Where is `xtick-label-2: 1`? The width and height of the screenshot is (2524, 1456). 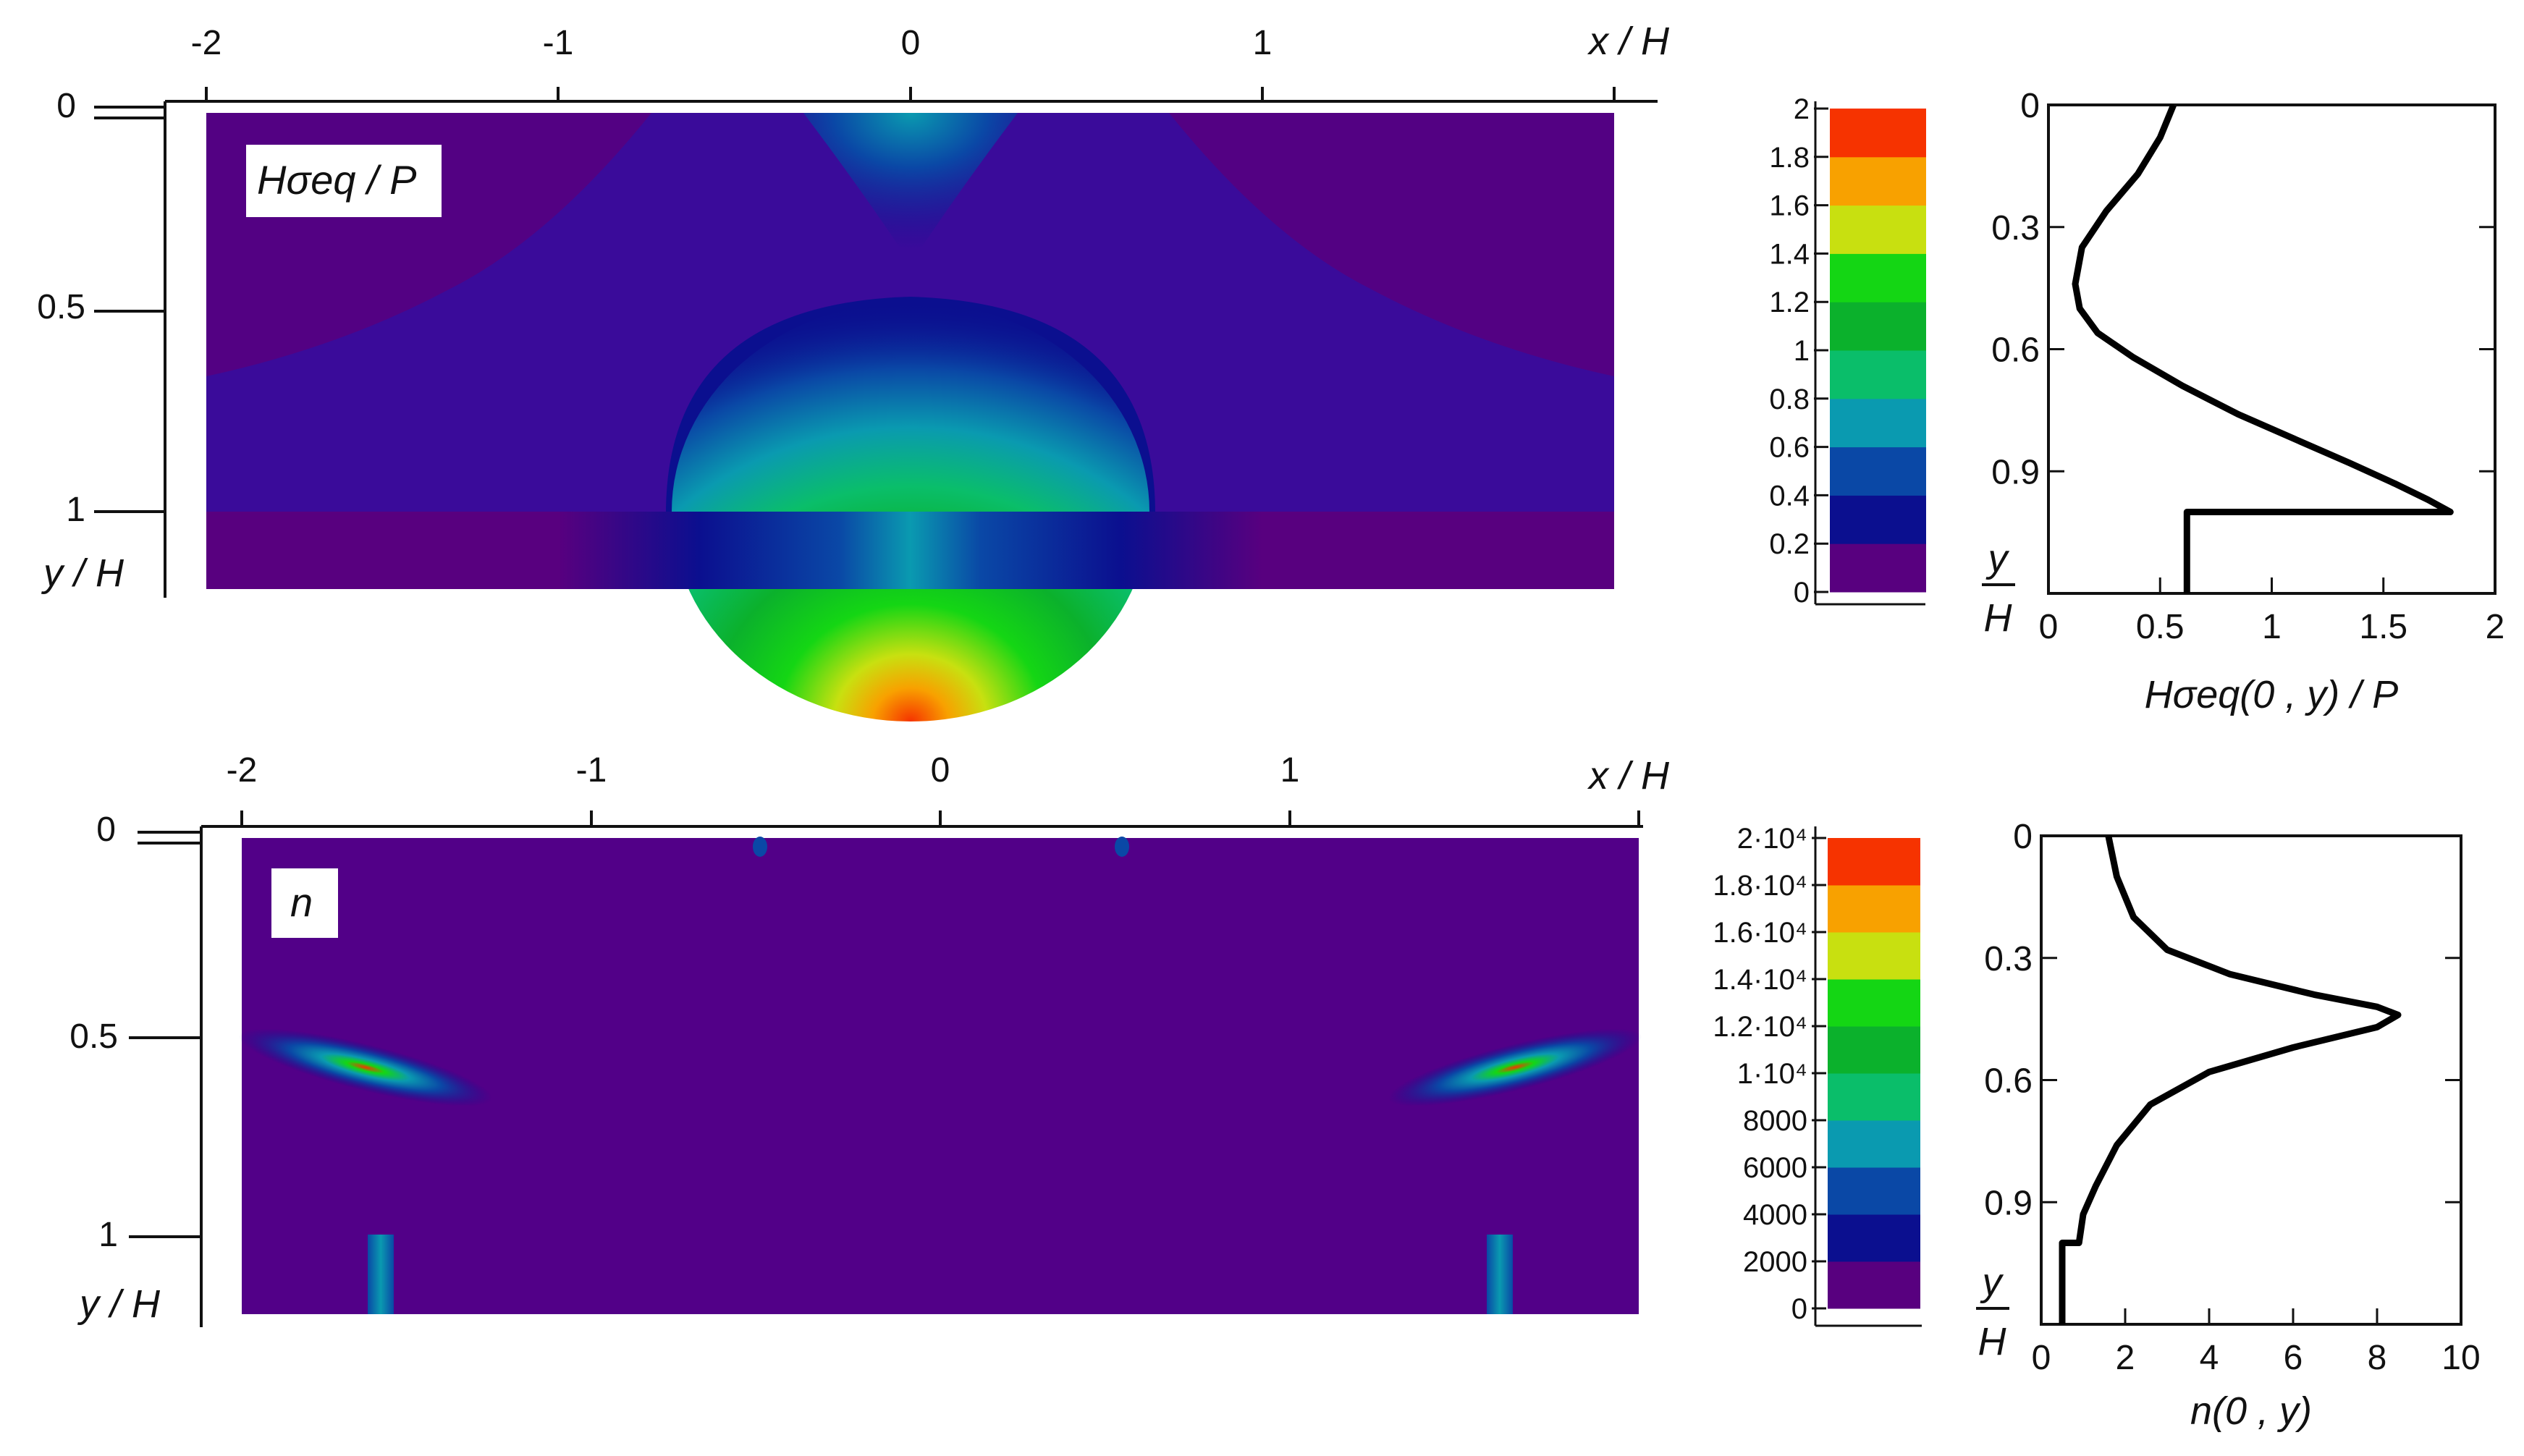 xtick-label-2: 1 is located at coordinates (2272, 627).